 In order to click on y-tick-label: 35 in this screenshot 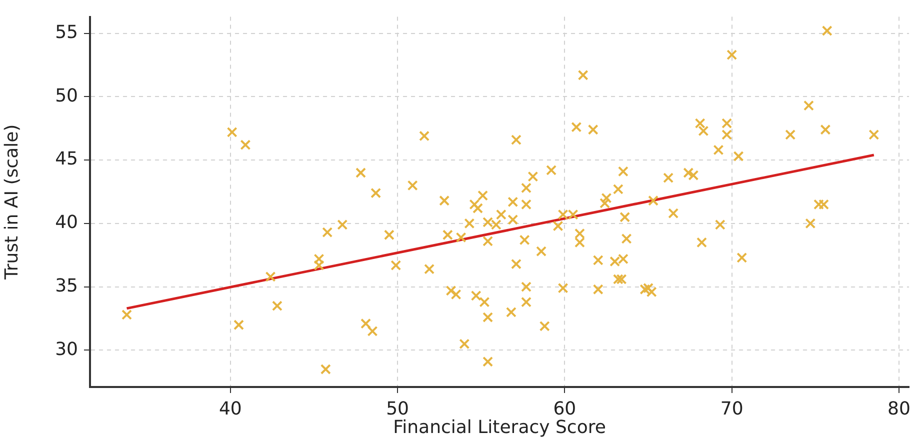, I will do `click(66, 286)`.